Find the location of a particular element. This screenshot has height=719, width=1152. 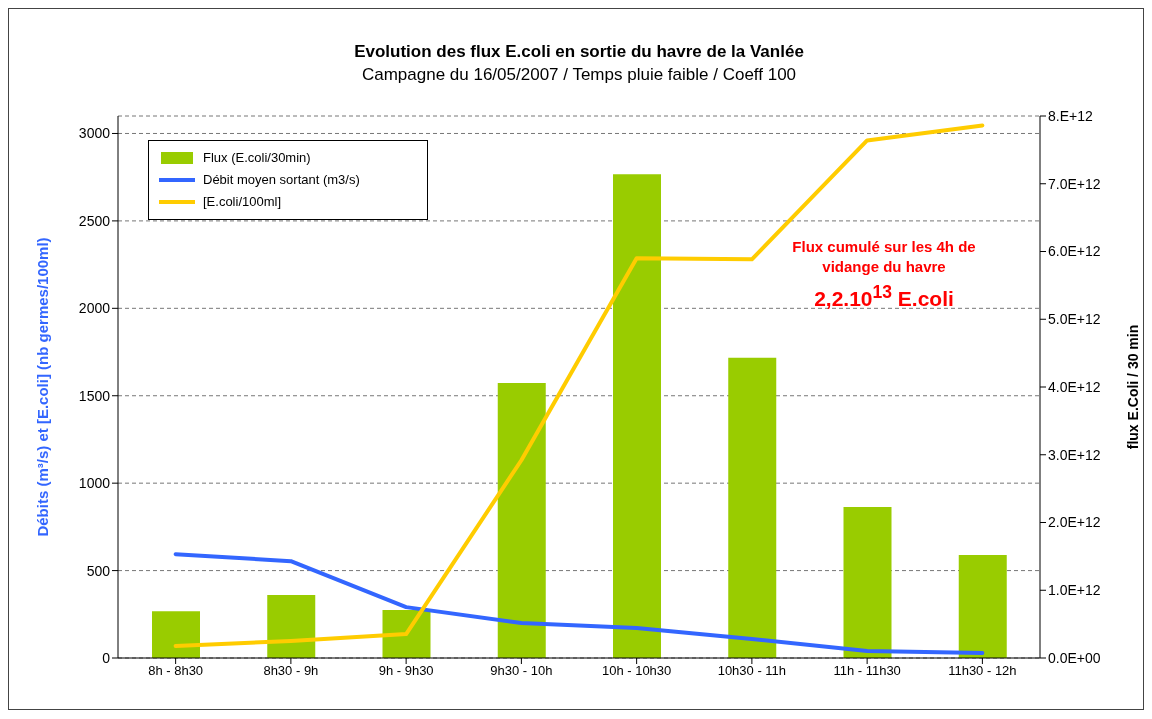

y2-tick-label: 5.0E+12 is located at coordinates (1074, 319).